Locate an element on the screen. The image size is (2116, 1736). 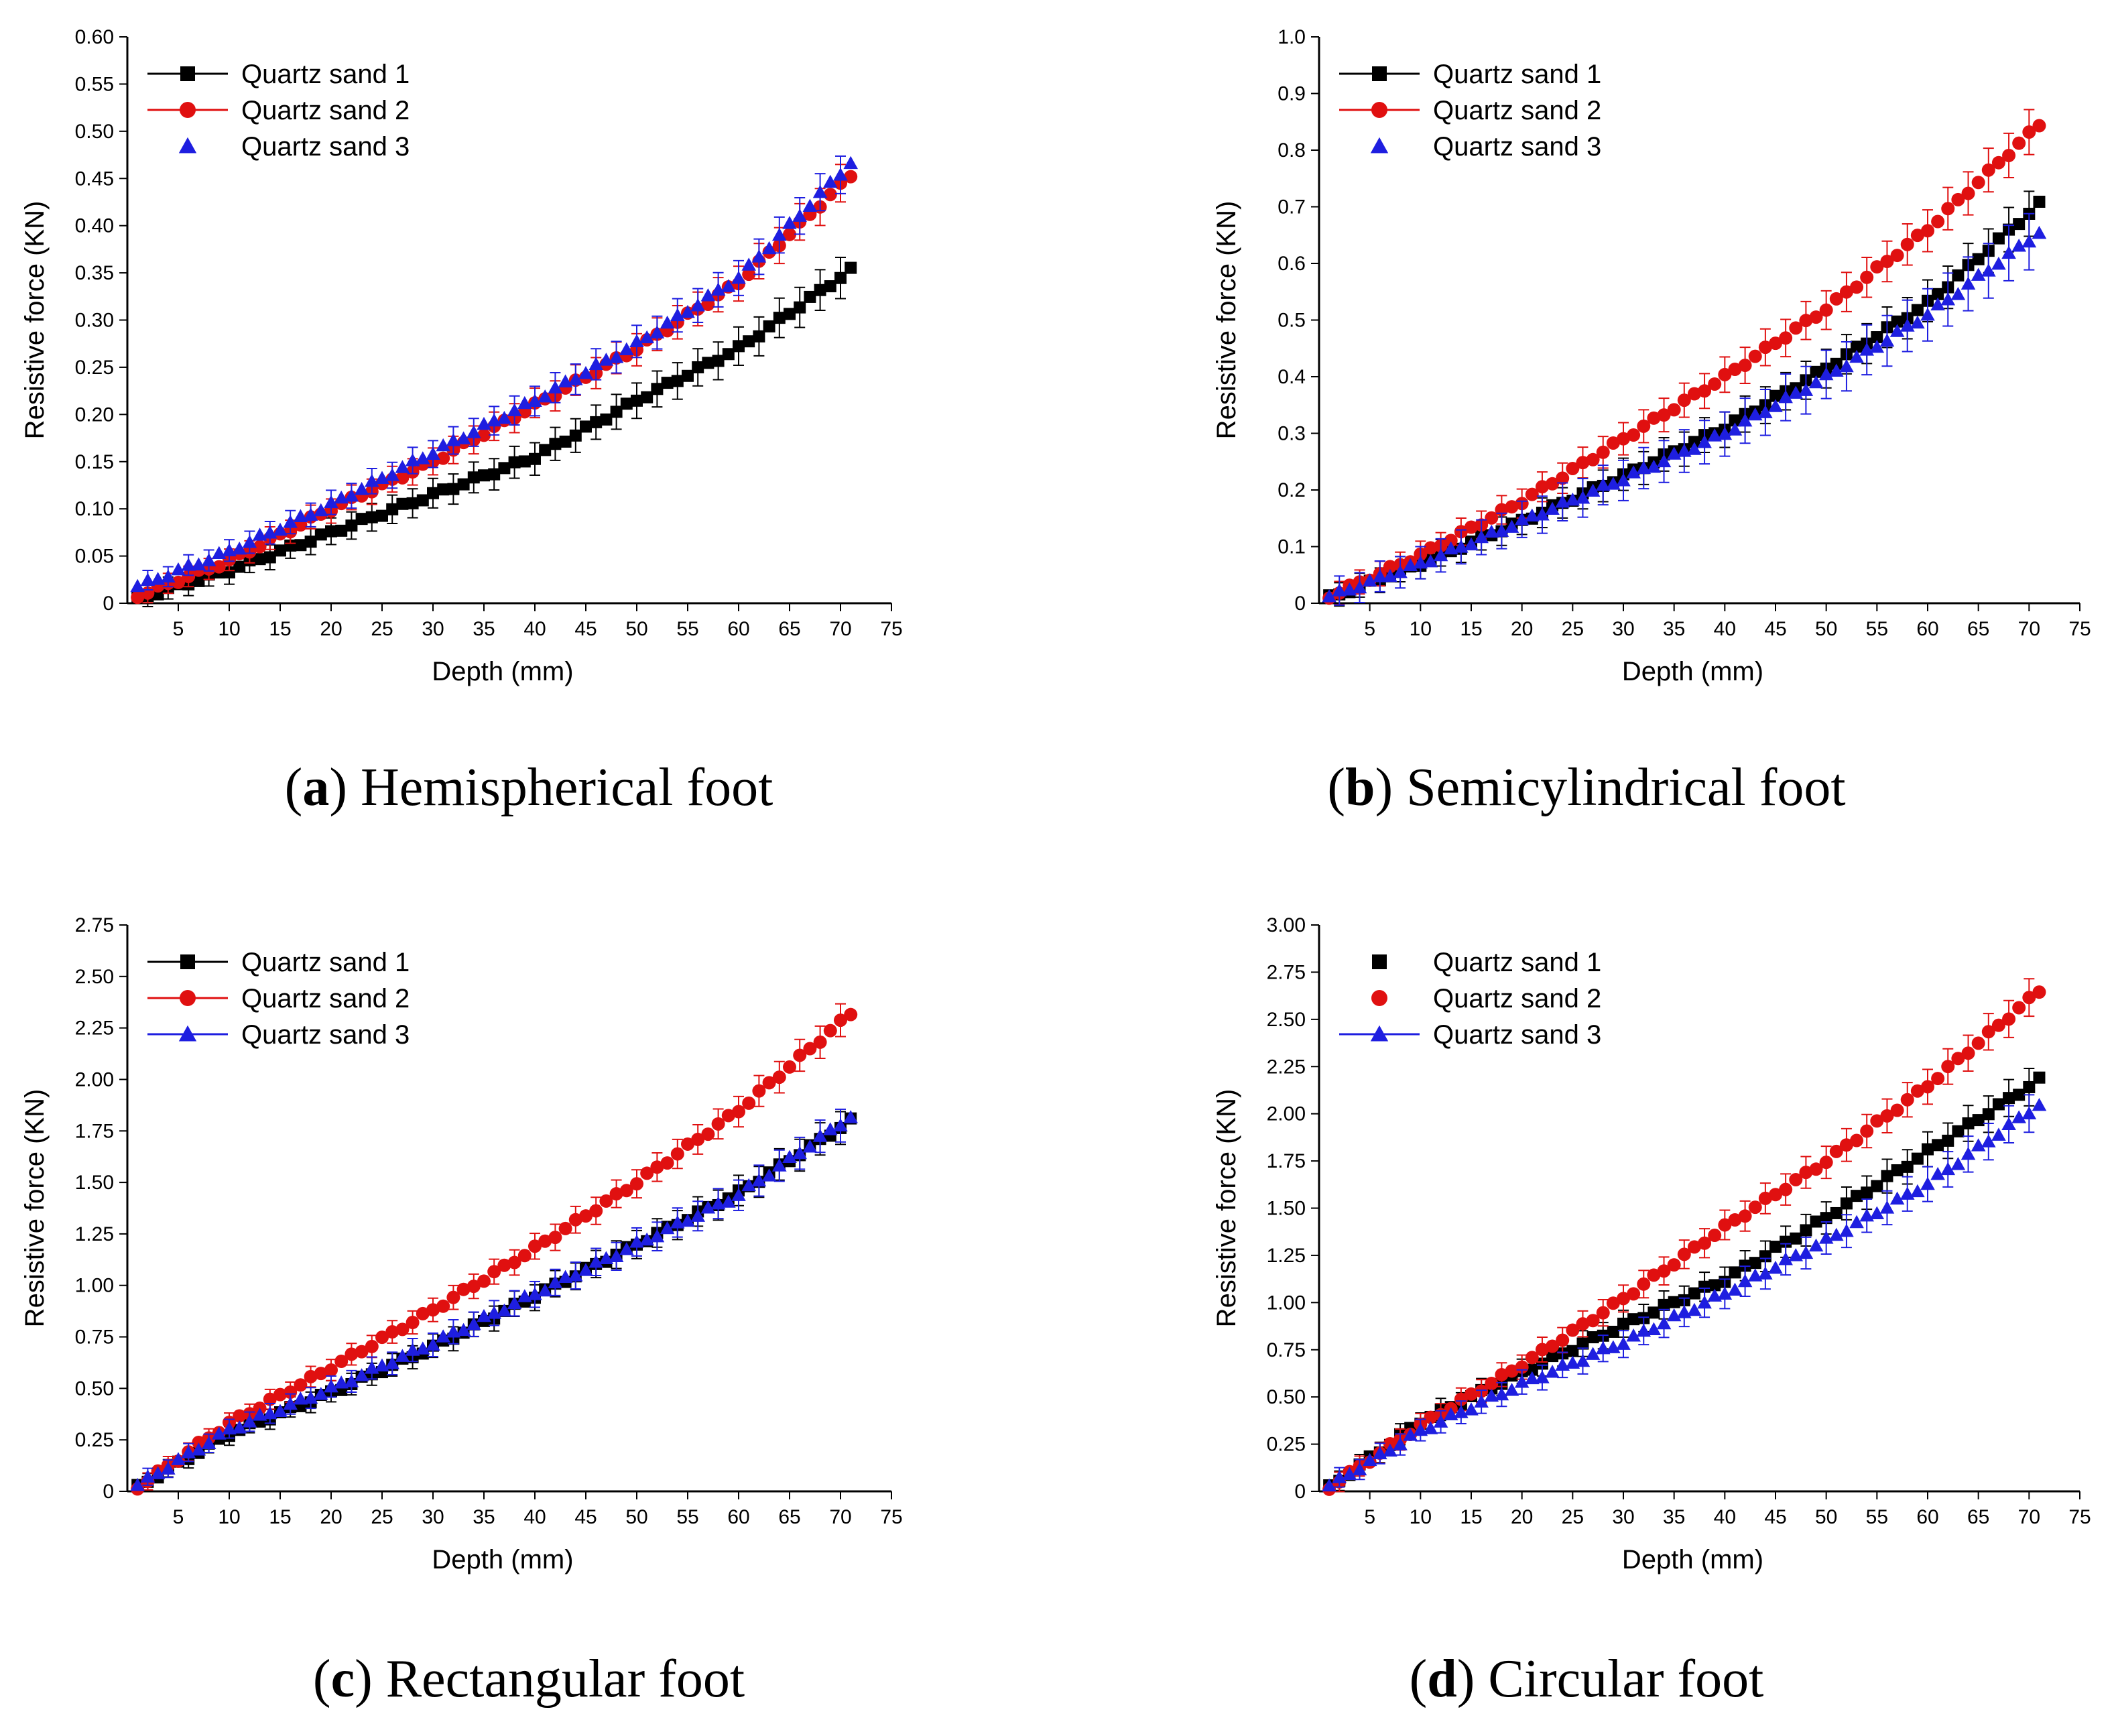
legend-label: Quartz sand 1 is located at coordinates (326, 962).